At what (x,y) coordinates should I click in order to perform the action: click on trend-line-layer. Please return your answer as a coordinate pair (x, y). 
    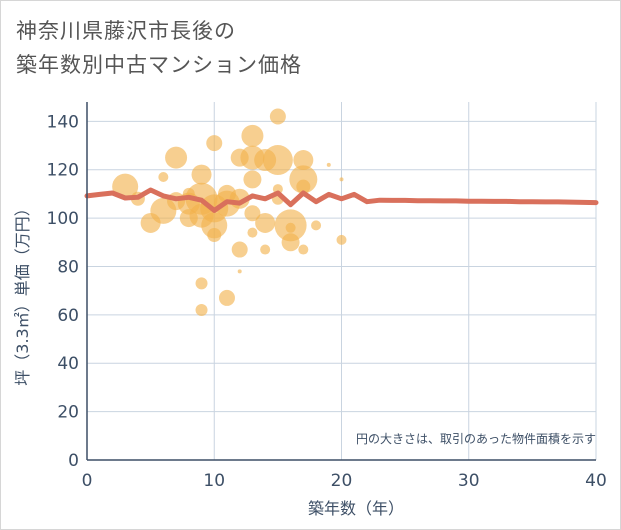
    Looking at the image, I should click on (341, 200).